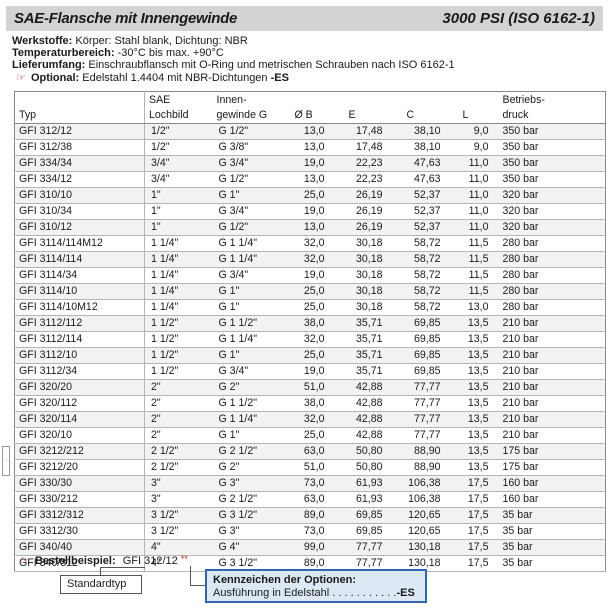 Image resolution: width=609 pixels, height=608 pixels. I want to click on cell-gewinde: G 2", so click(229, 467).